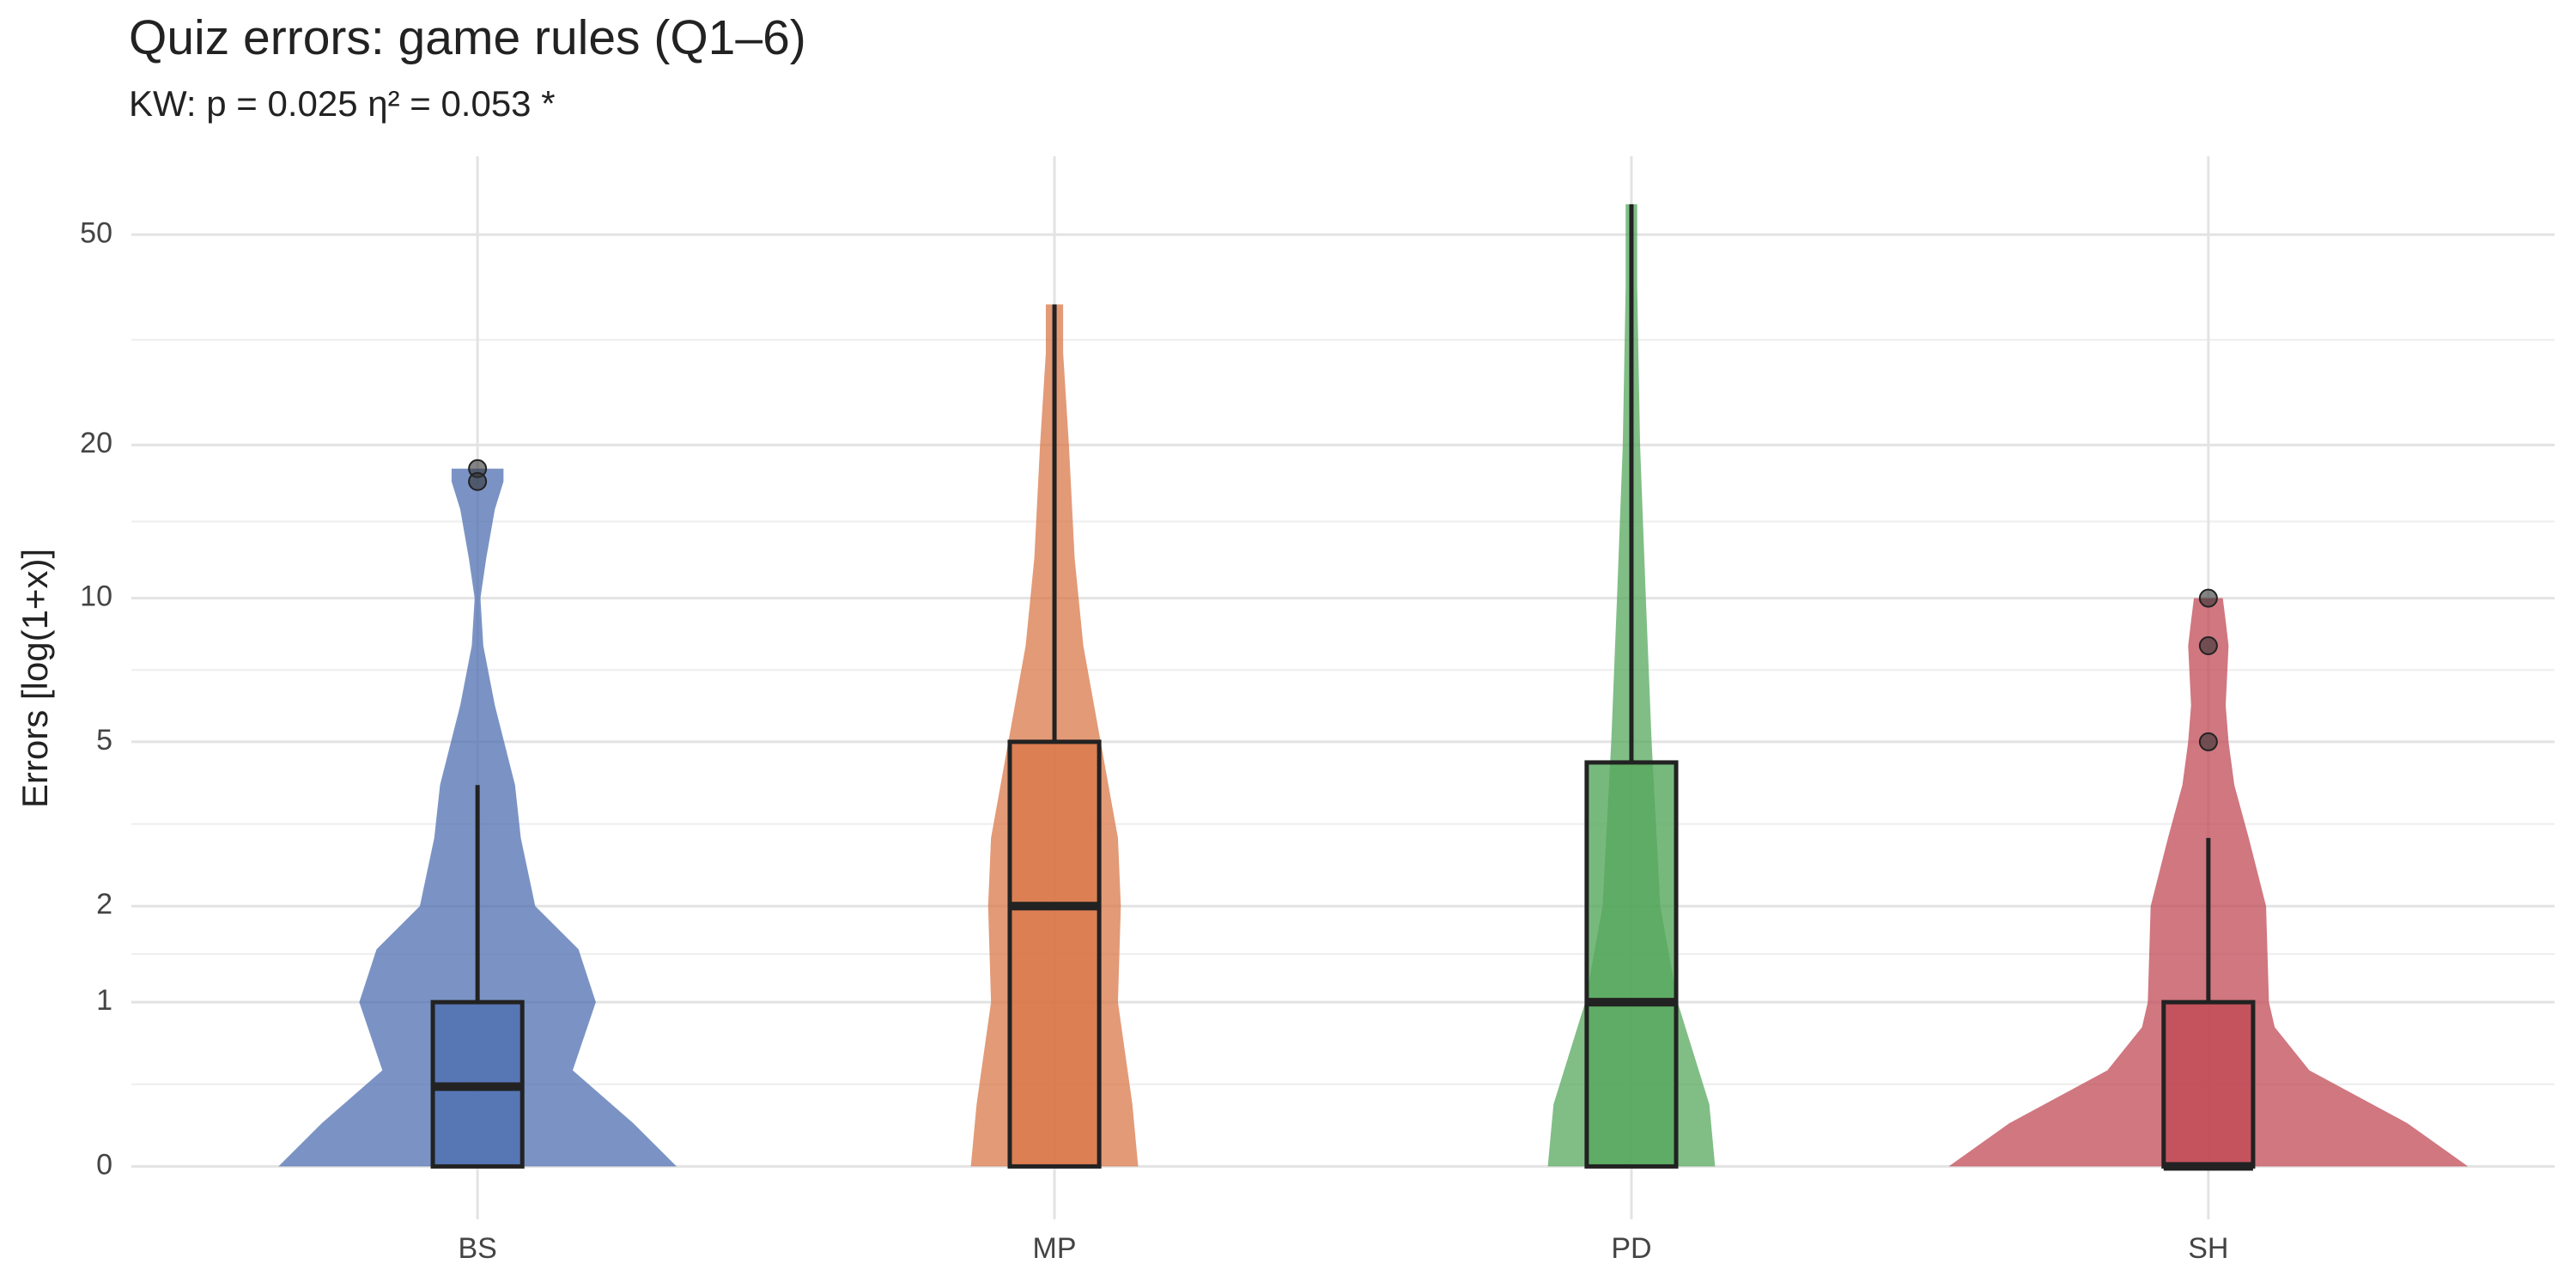 The image size is (2576, 1288). What do you see at coordinates (1631, 1248) in the screenshot?
I see `x-tick-label: PD` at bounding box center [1631, 1248].